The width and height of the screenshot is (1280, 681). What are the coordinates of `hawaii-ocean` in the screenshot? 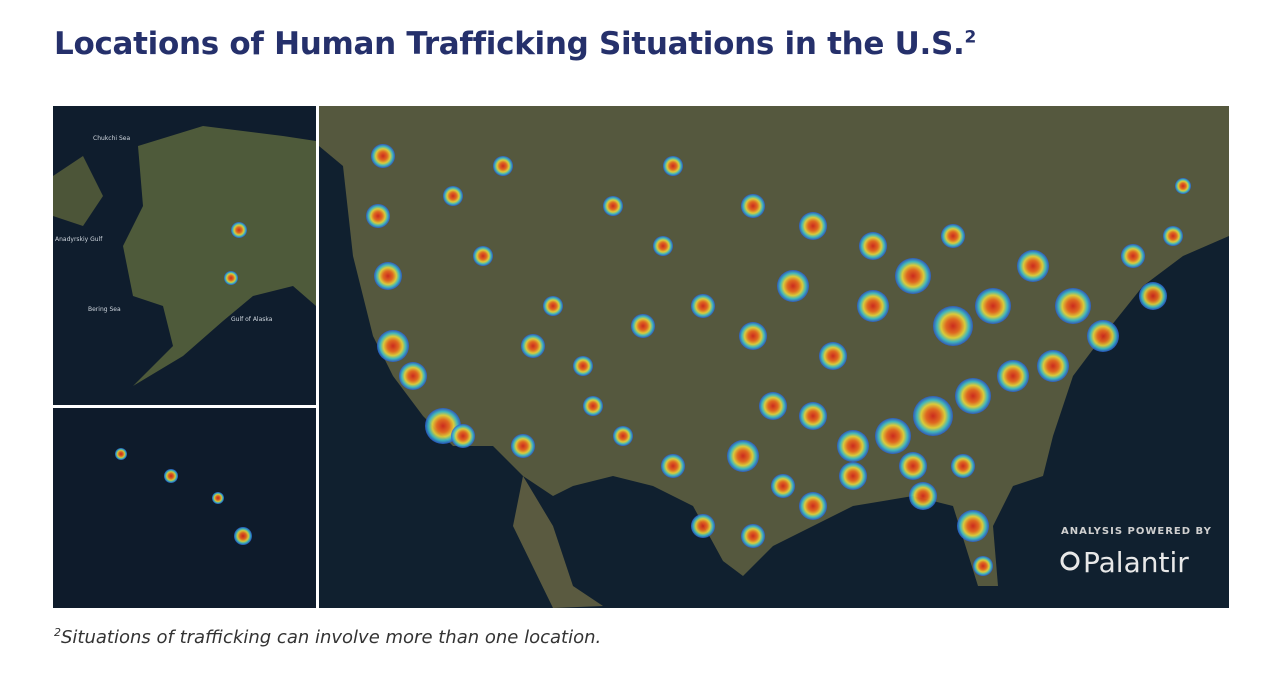 It's located at (184, 508).